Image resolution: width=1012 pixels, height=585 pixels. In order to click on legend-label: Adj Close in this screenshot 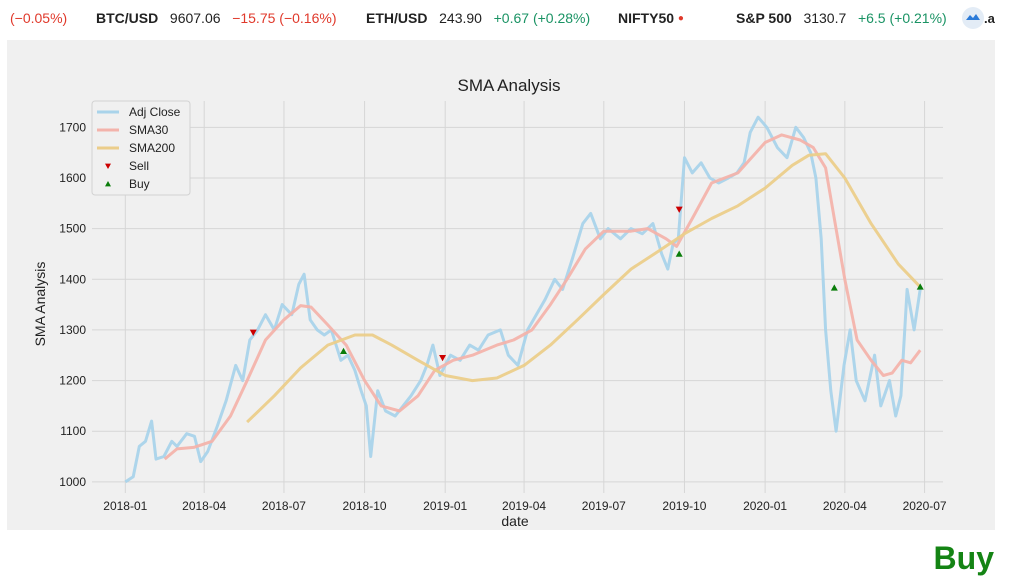, I will do `click(155, 112)`.